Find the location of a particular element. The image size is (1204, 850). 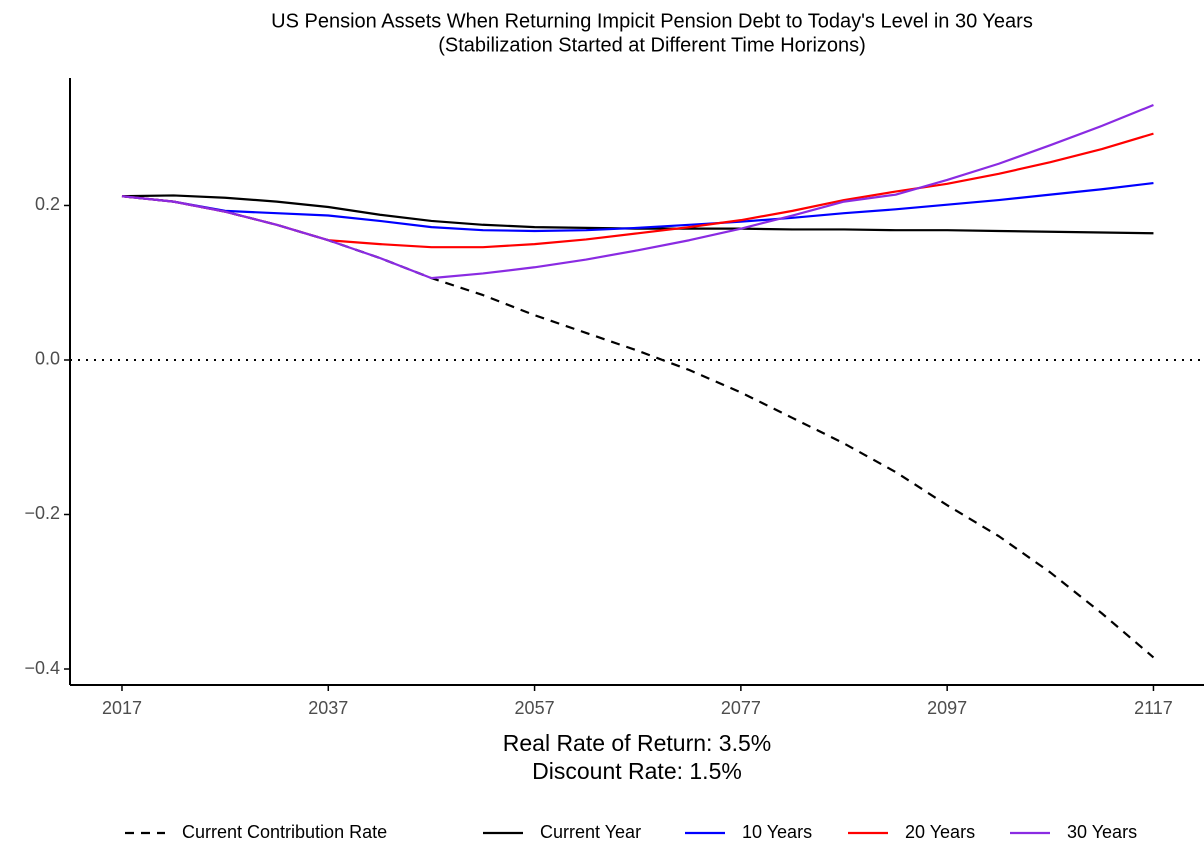

y-tick-label: 0.2 is located at coordinates (47, 204).